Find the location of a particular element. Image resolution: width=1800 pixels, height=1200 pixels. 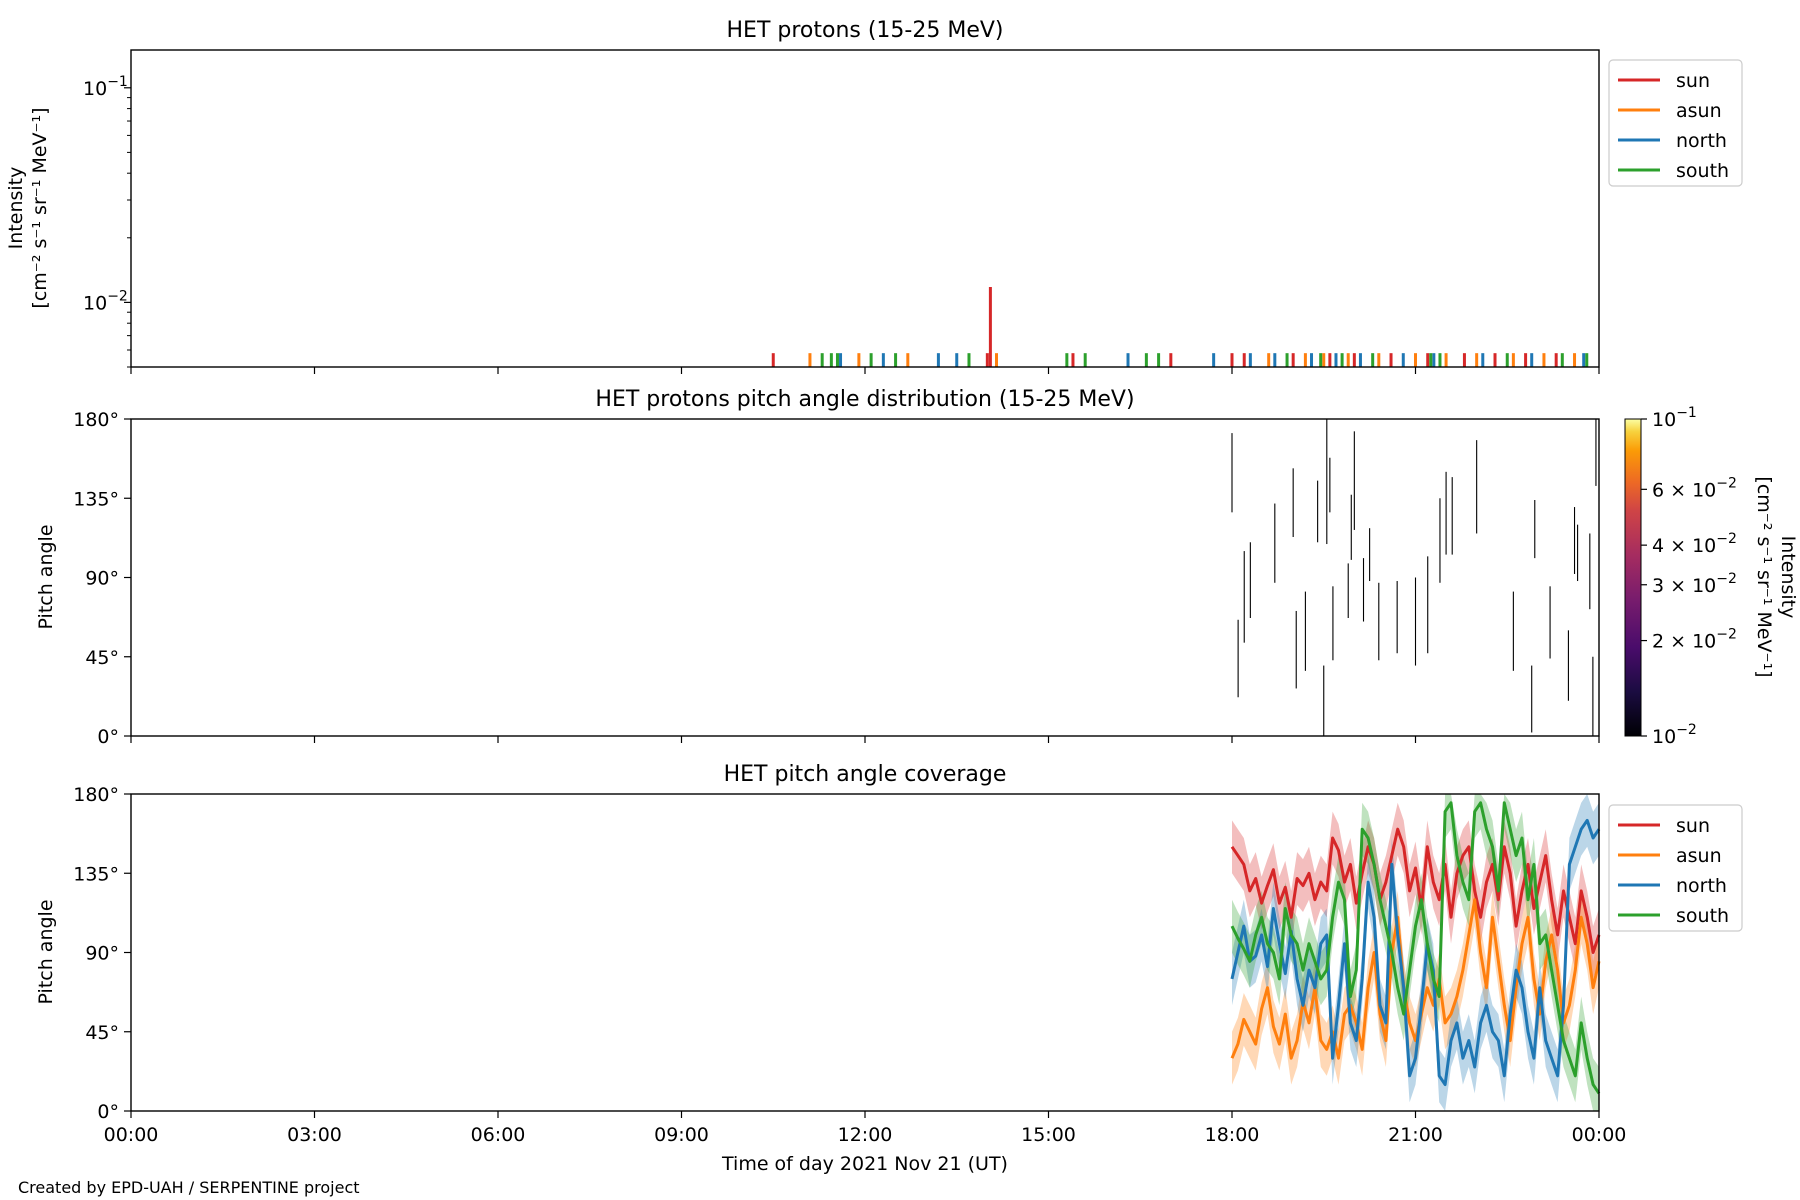

intensity-y-tick-label: 10⁻¹ is located at coordinates (105, 87).